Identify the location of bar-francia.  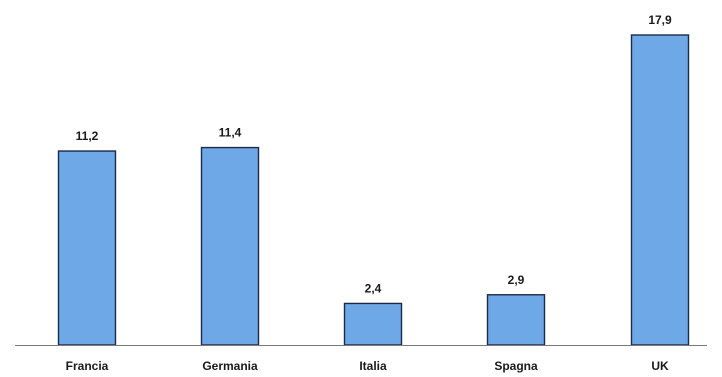
(87, 248).